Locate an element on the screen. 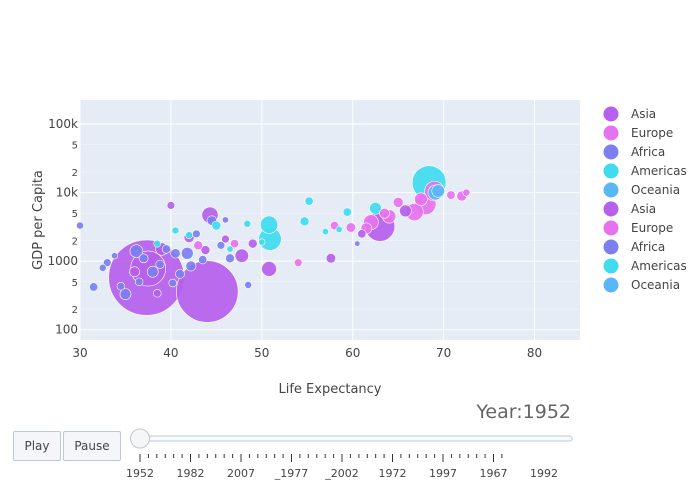 The height and width of the screenshot is (500, 700). slider-step-label: 1992 is located at coordinates (544, 473).